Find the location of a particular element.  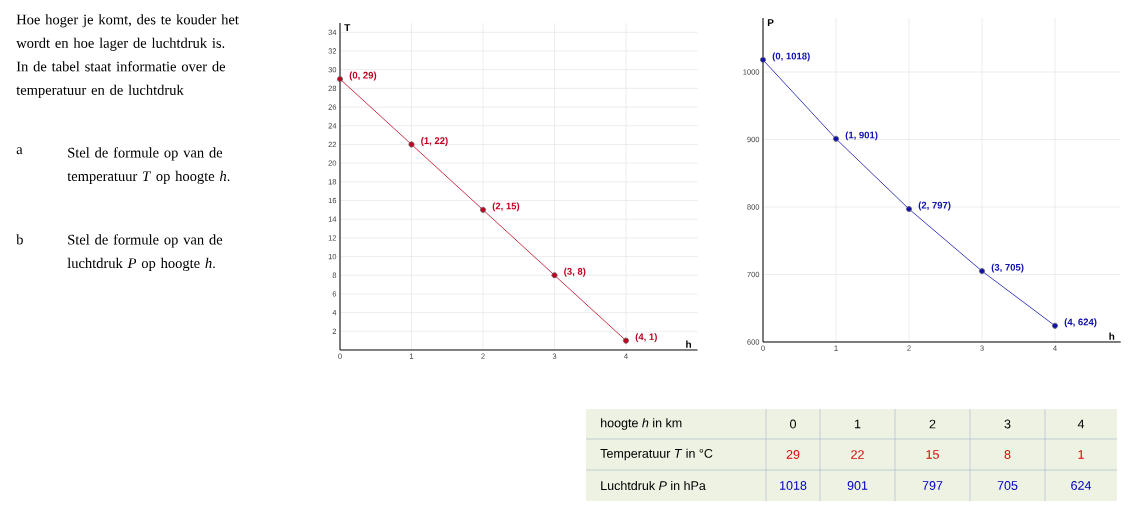

data-label: 8 is located at coordinates (1007, 454).